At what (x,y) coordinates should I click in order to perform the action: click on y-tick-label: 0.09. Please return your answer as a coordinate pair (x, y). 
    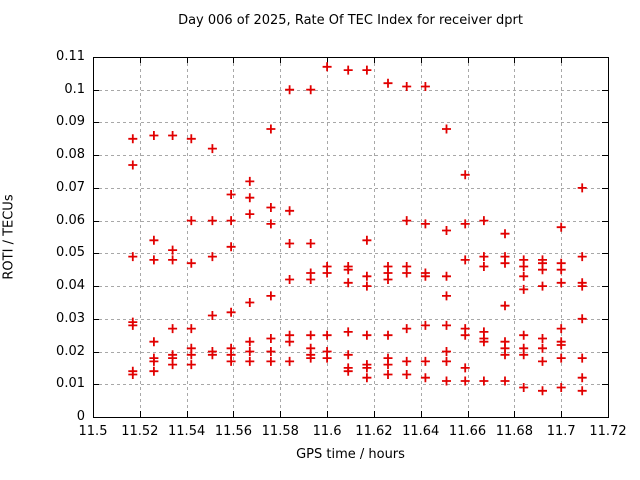
    Looking at the image, I should click on (70, 122).